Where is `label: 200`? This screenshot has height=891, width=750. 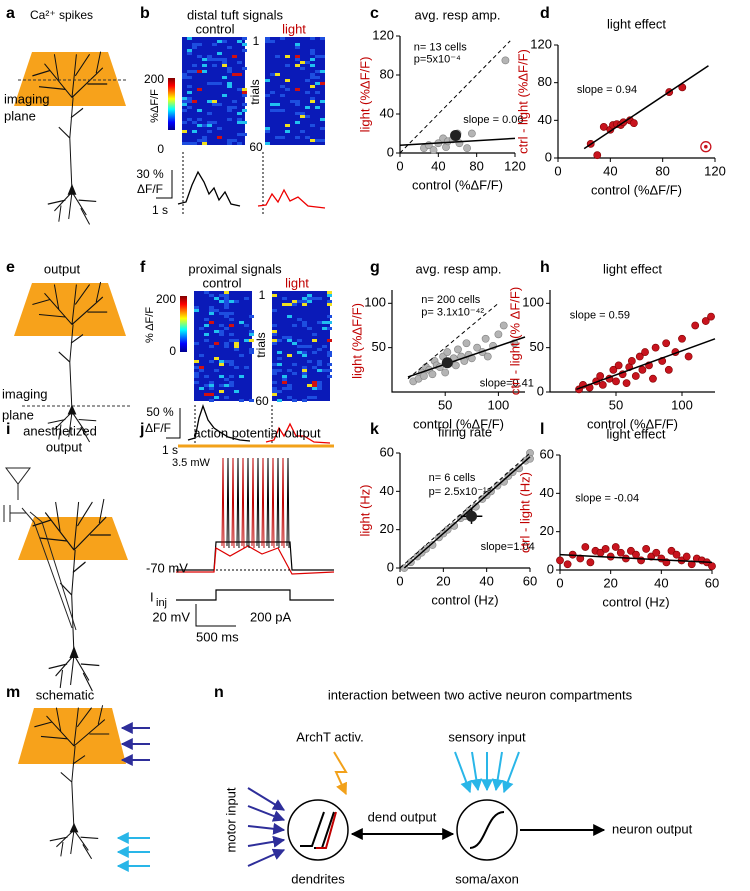 label: 200 is located at coordinates (166, 299).